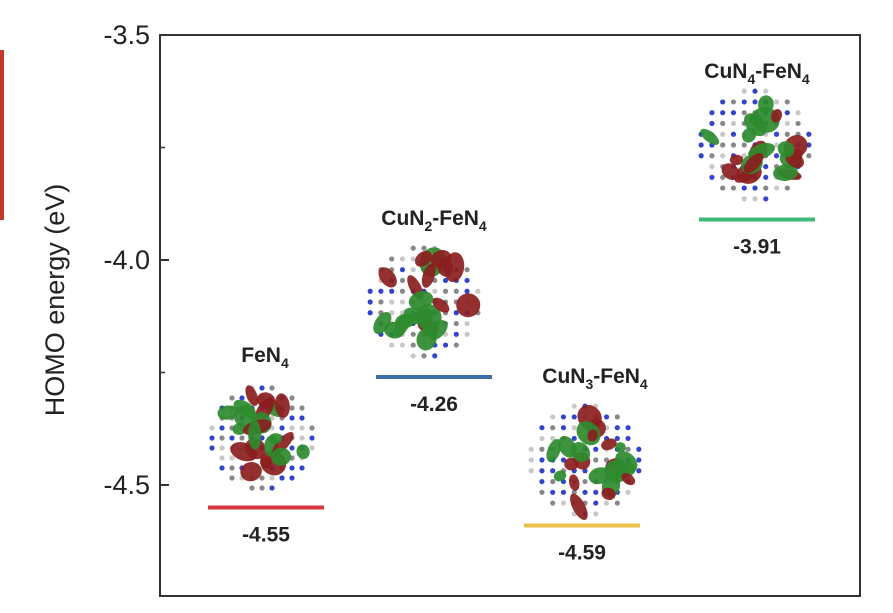  What do you see at coordinates (266, 535) in the screenshot?
I see `energy-value-label: -4.55` at bounding box center [266, 535].